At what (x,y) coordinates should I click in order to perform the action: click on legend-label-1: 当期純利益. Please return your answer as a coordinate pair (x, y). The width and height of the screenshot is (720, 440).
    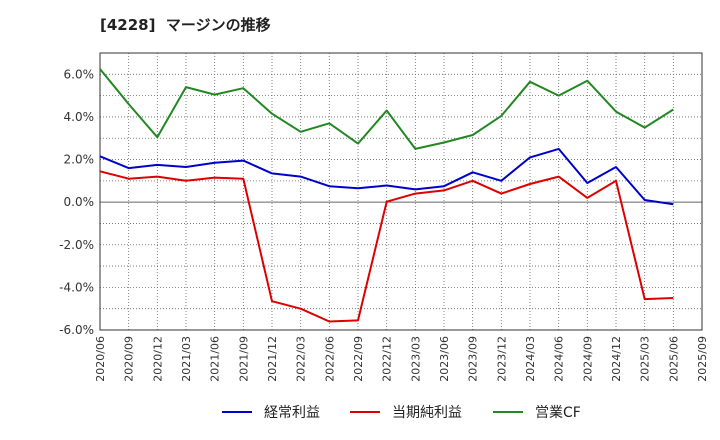
    Looking at the image, I should click on (427, 413).